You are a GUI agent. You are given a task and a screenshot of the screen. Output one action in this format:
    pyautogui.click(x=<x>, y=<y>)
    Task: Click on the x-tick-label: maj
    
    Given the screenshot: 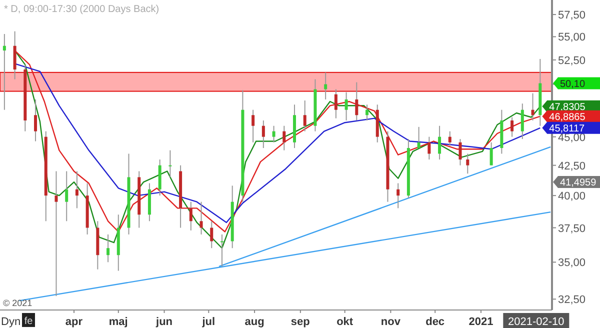 What is the action you would take?
    pyautogui.click(x=118, y=322)
    